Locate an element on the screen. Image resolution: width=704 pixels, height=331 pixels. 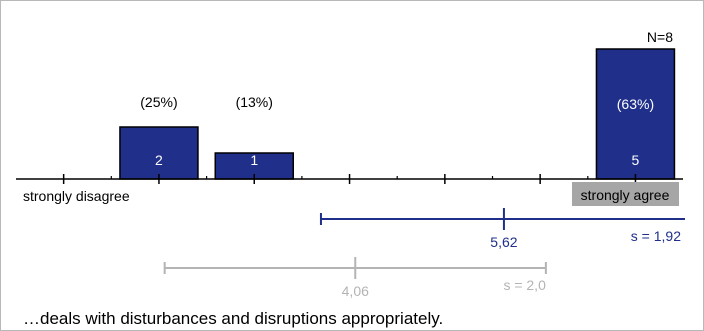
bar-percent-label-7: (63%) is located at coordinates (635, 104).